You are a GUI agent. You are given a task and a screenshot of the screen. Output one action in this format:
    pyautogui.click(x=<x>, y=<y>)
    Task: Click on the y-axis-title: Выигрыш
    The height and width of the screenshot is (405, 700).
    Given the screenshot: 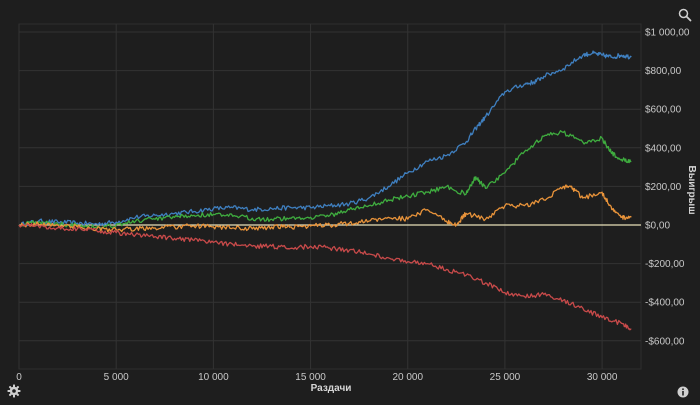 What is the action you would take?
    pyautogui.click(x=691, y=189)
    